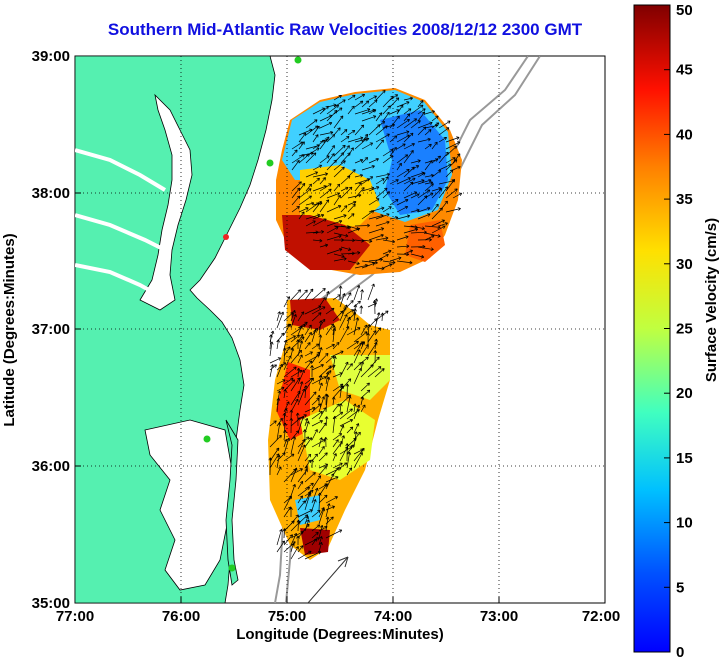  I want to click on x-tick-label: 75:00, so click(287, 616).